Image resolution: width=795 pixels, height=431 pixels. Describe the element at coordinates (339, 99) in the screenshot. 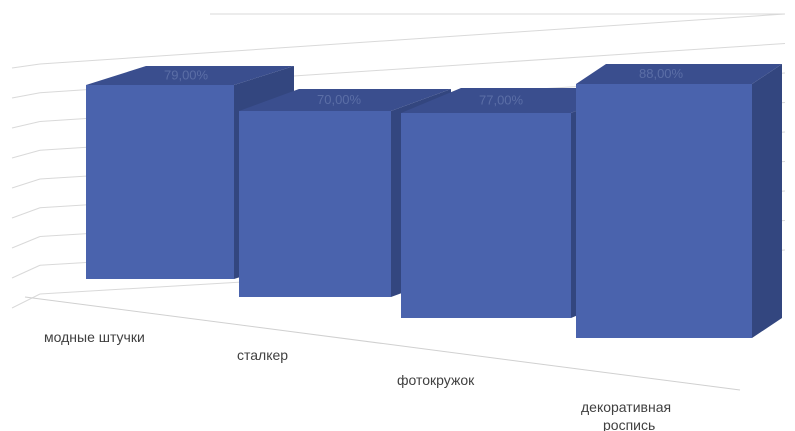

I see `value-label-1: 70,00%` at that location.